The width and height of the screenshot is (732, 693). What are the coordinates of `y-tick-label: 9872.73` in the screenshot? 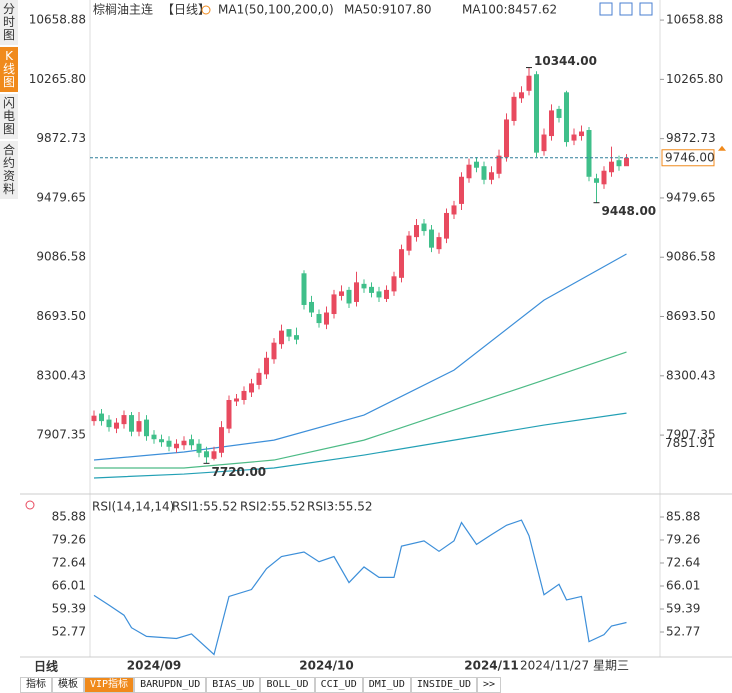 It's located at (61, 138).